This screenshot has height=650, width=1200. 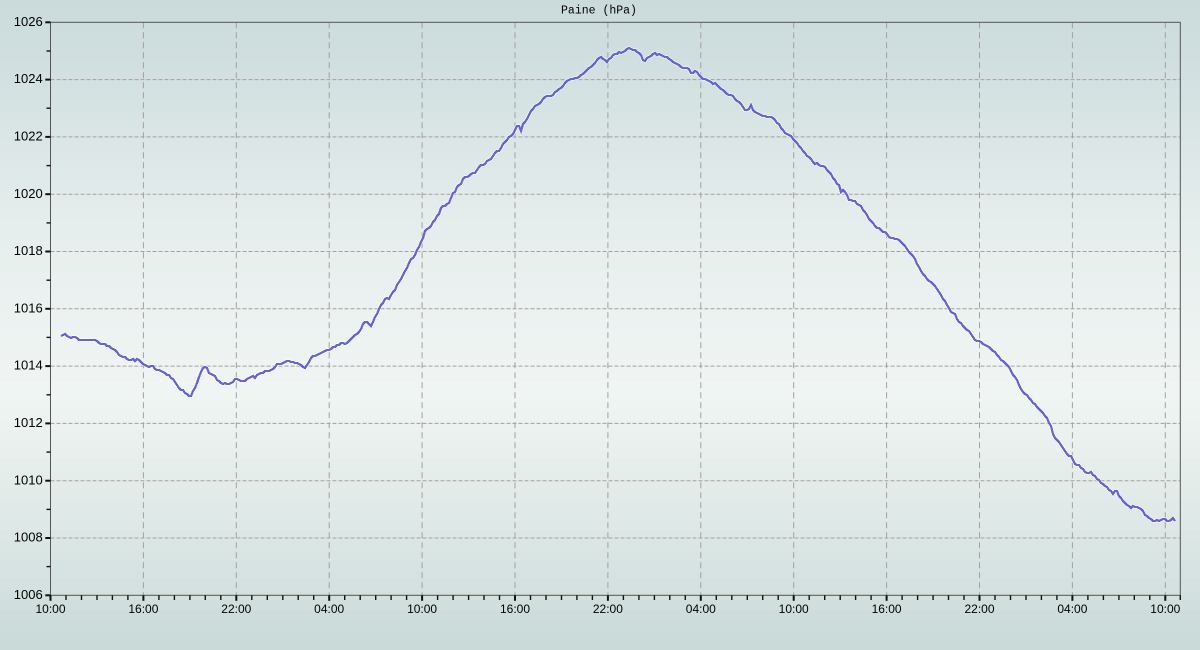 What do you see at coordinates (599, 11) in the screenshot?
I see `svg-text: Paine (hPa)` at bounding box center [599, 11].